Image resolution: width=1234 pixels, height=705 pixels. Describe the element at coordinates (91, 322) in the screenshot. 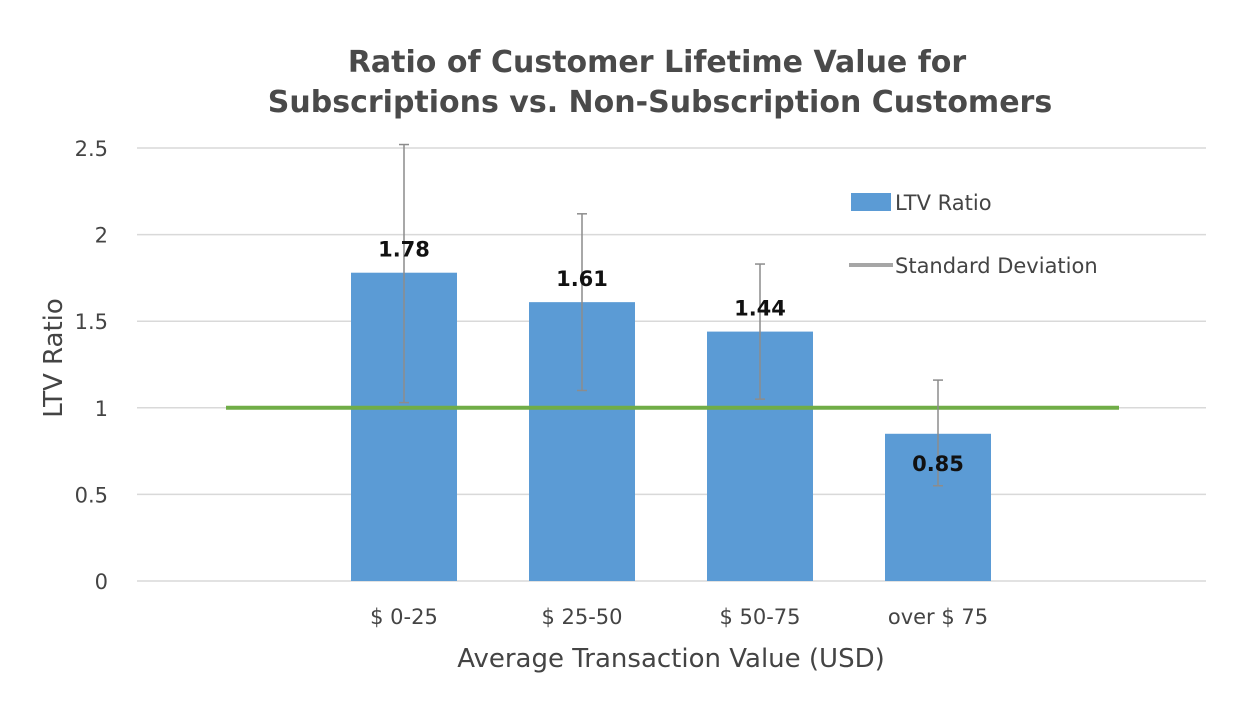

I see `y-tick-label-3: 1.5` at that location.